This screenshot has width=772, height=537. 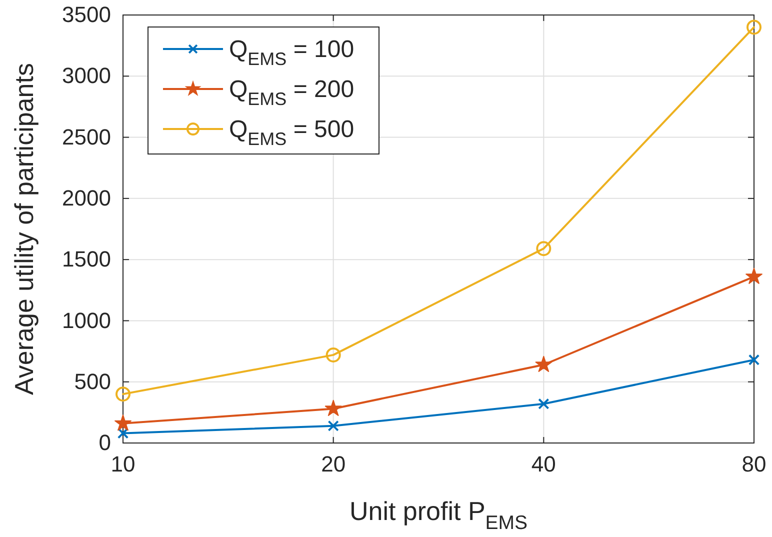 I want to click on y-axis-title: Average utility of participants, so click(x=24, y=229).